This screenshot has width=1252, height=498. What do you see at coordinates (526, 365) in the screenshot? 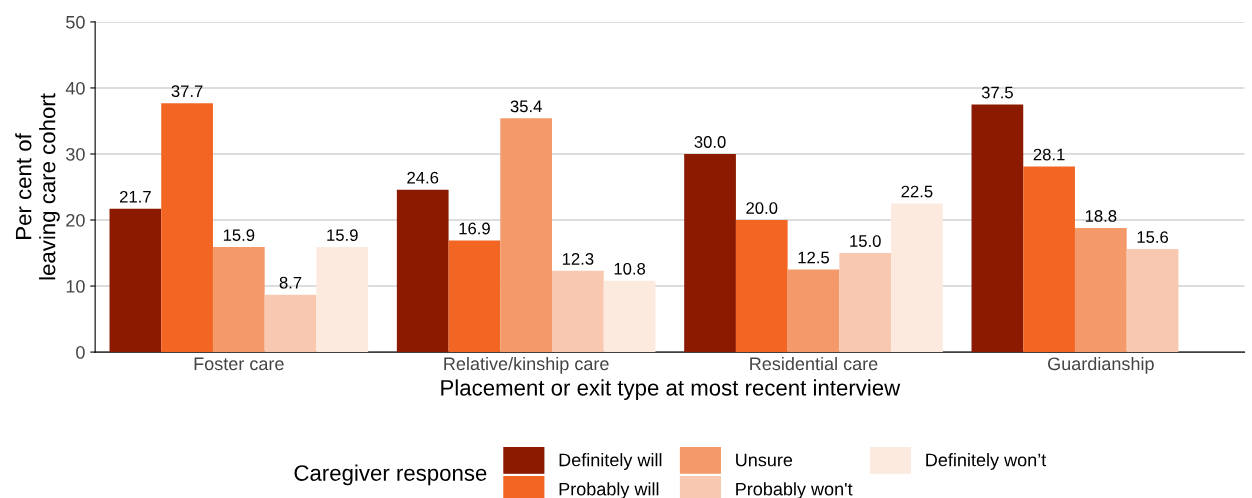
I see `x-tick-label: Relative/kinship care` at bounding box center [526, 365].